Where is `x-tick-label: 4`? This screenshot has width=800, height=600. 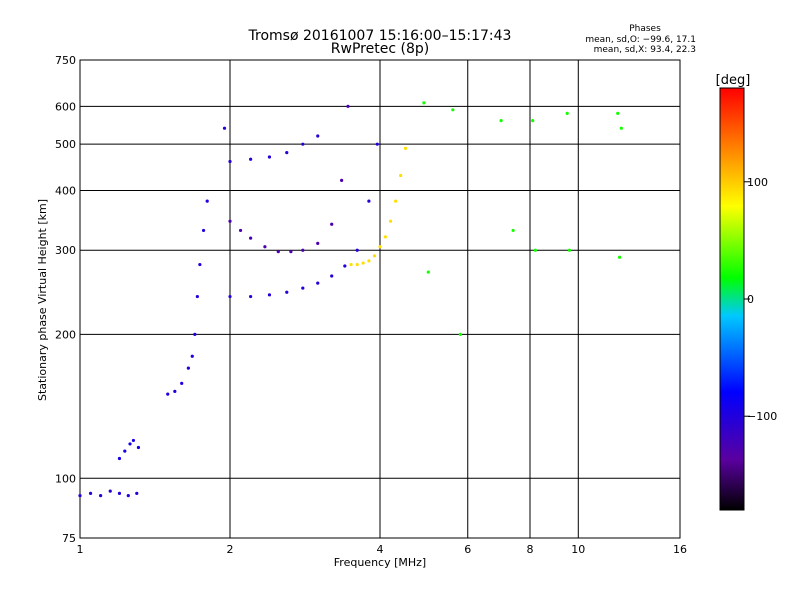 x-tick-label: 4 is located at coordinates (380, 549).